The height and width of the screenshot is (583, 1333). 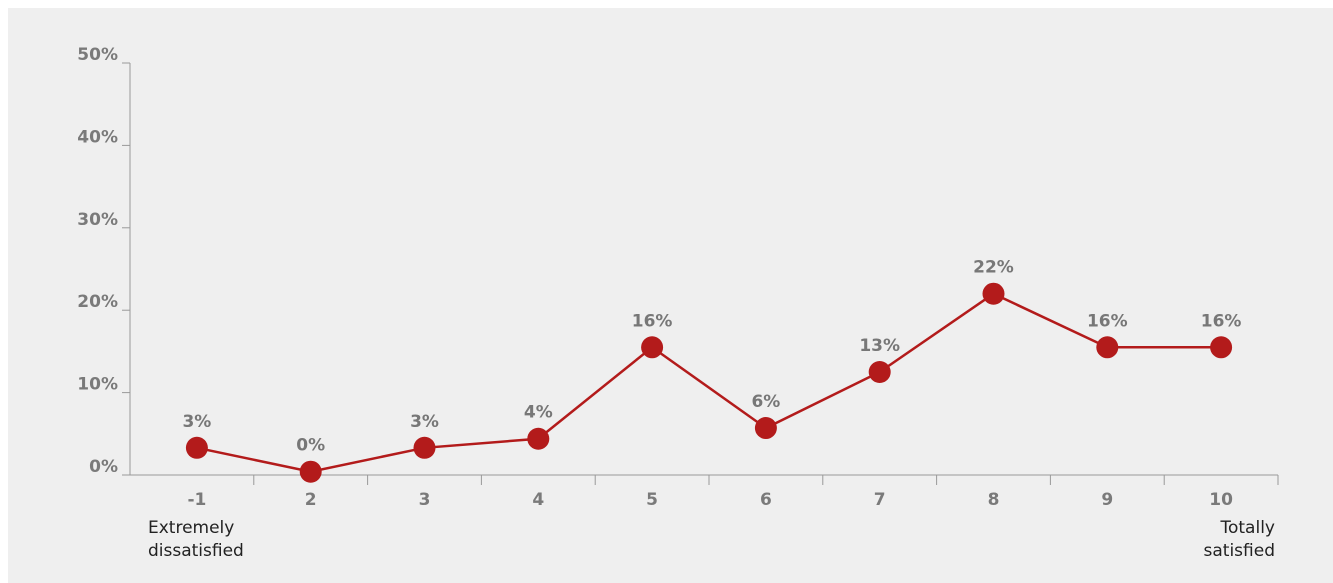 I want to click on data-label: 13%, so click(x=879, y=346).